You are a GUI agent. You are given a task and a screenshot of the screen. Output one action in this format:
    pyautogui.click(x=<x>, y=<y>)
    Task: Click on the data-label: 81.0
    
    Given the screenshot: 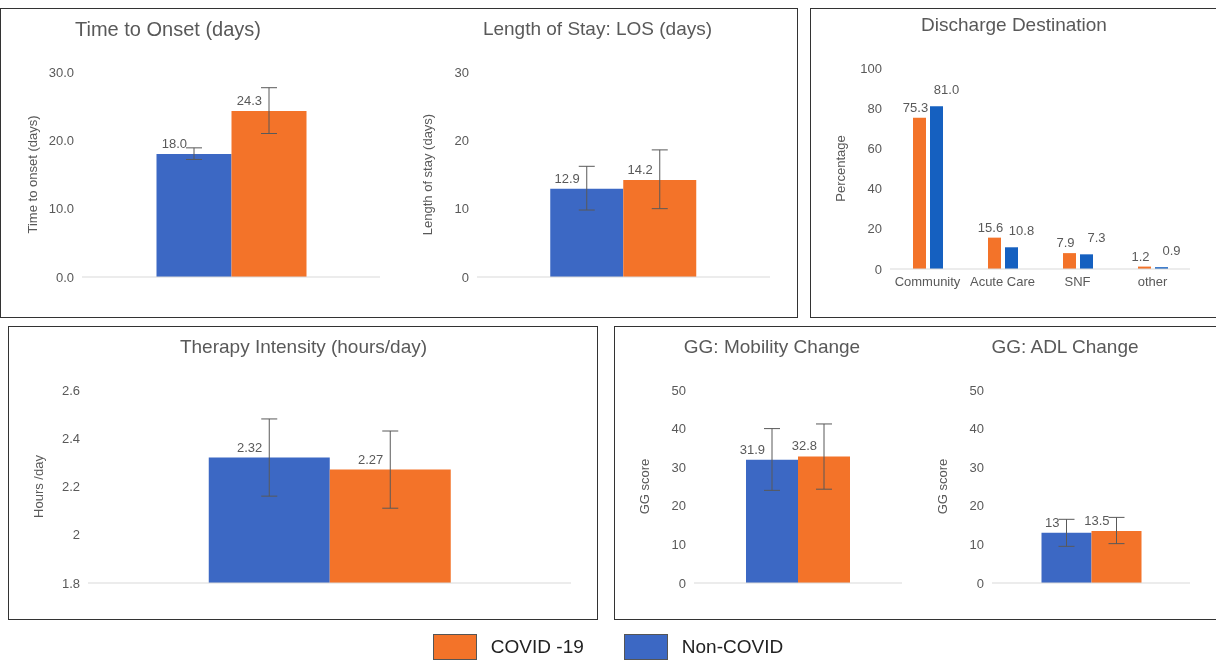 What is the action you would take?
    pyautogui.click(x=946, y=90)
    